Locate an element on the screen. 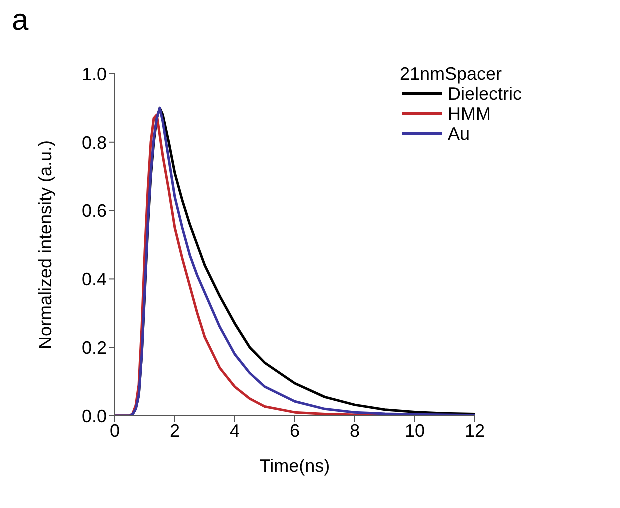 This screenshot has width=620, height=508. x-axis-title: Time(ns) is located at coordinates (295, 466).